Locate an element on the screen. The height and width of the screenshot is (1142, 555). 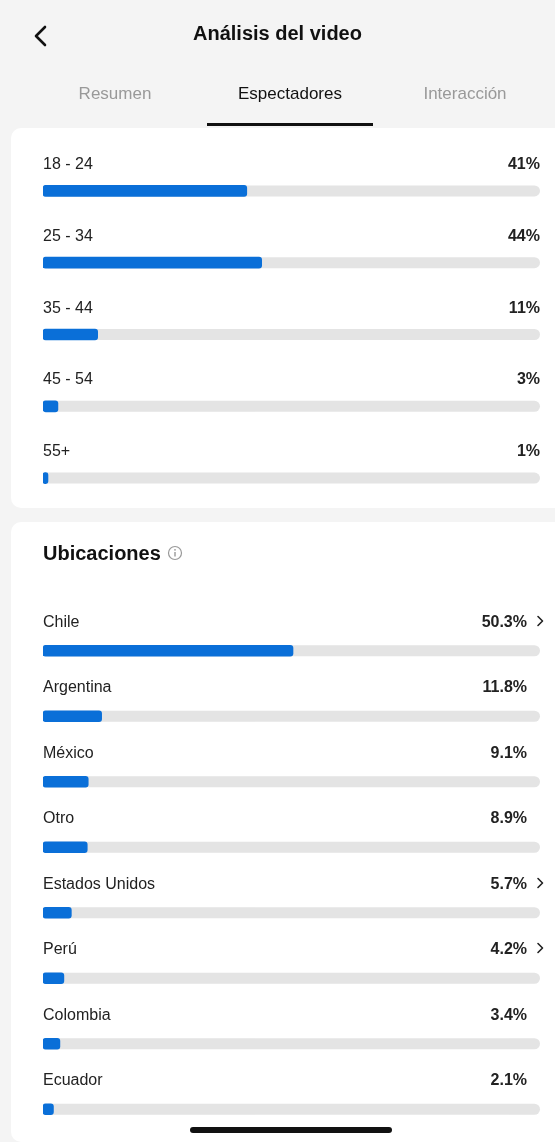
data-label: 11.8% is located at coordinates (504, 687).